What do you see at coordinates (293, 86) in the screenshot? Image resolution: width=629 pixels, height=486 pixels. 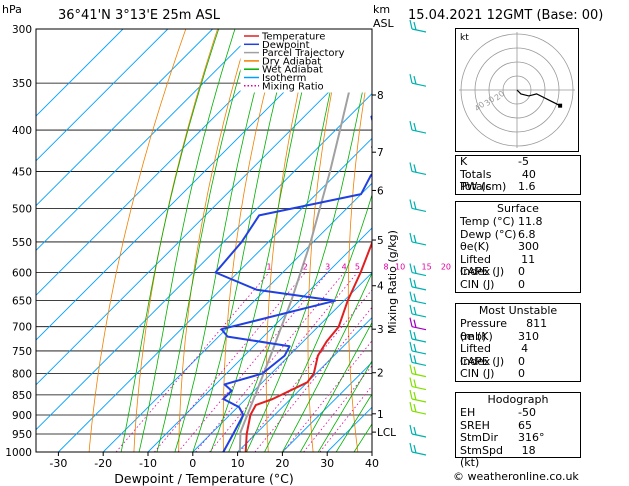 I see `legend-label: Mixing Ratio` at bounding box center [293, 86].